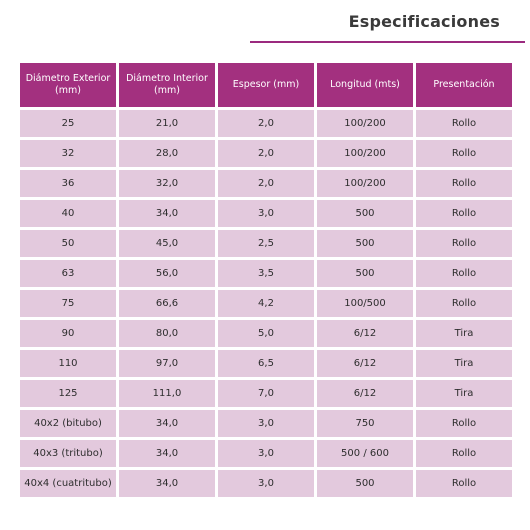 The image size is (530, 530). What do you see at coordinates (365, 303) in the screenshot?
I see `cell-length: 100/500` at bounding box center [365, 303].